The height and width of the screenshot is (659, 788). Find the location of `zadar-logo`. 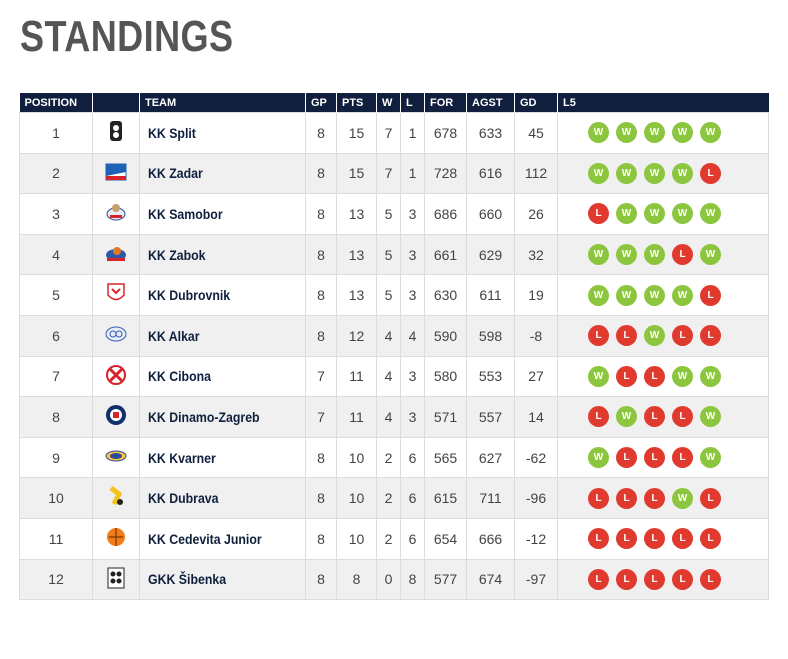

zadar-logo is located at coordinates (116, 172).